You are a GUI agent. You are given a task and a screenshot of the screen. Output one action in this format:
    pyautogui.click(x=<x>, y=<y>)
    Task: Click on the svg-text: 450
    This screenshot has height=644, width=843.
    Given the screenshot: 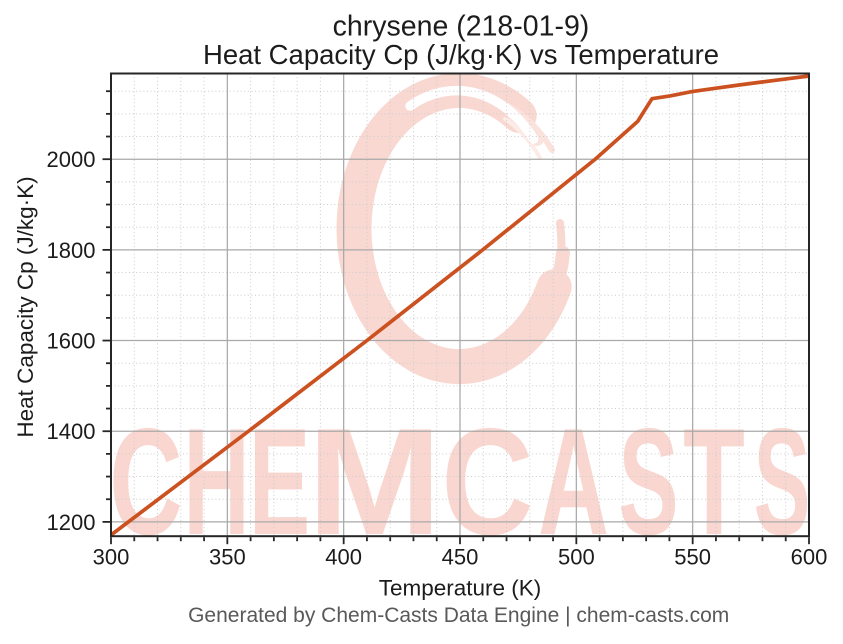 What is the action you would take?
    pyautogui.click(x=460, y=557)
    